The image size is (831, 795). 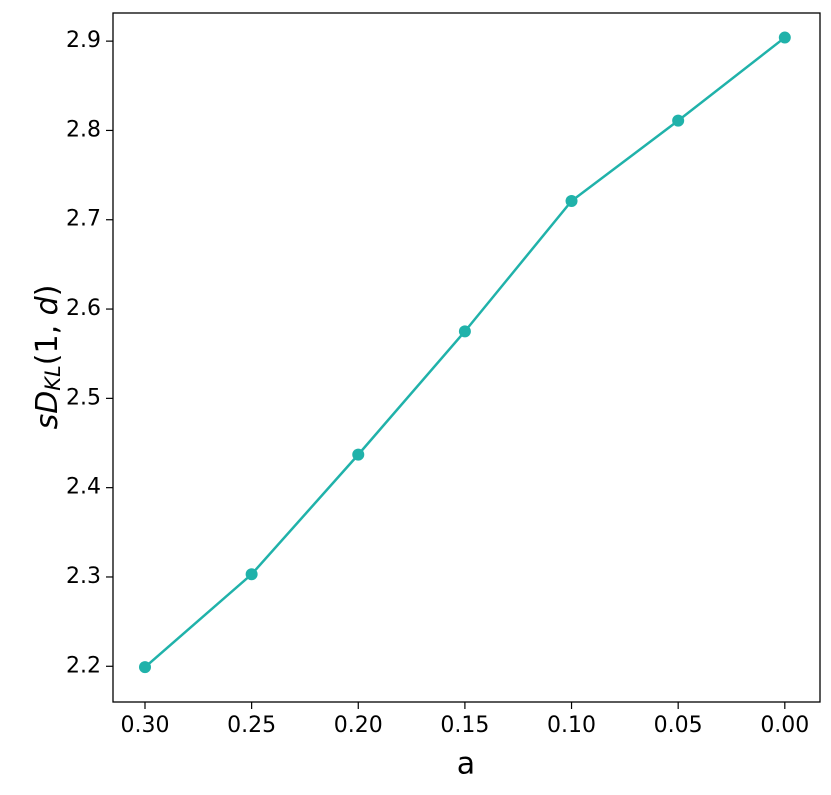 I want to click on y-tick-label: 2.8, so click(x=83, y=129).